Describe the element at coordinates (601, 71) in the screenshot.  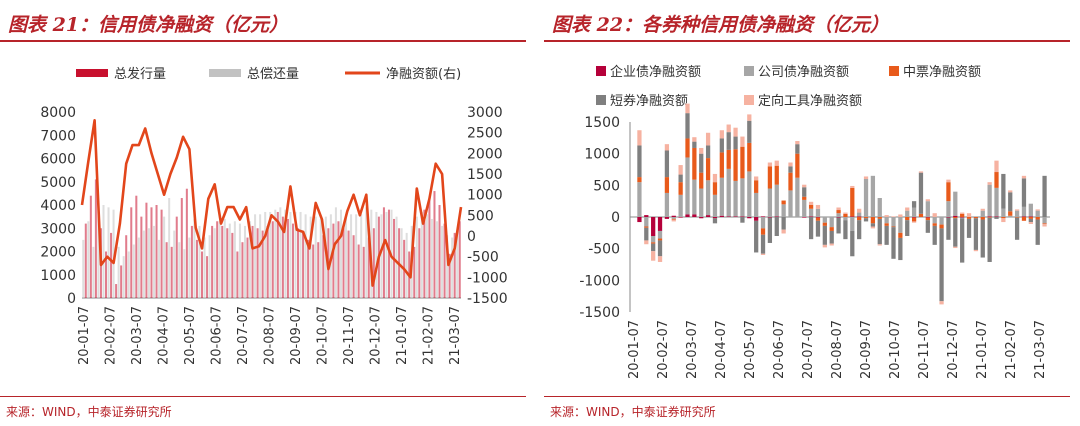
I see `legend-corp-swatch` at that location.